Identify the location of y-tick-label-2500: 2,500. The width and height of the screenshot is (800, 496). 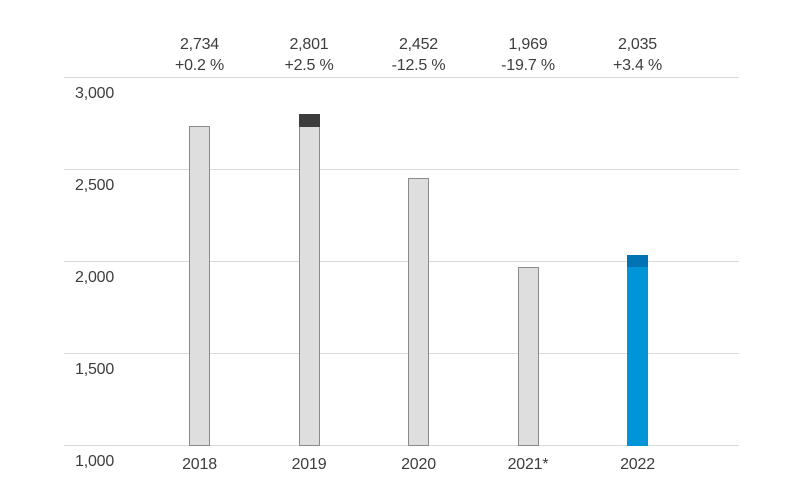
(95, 185).